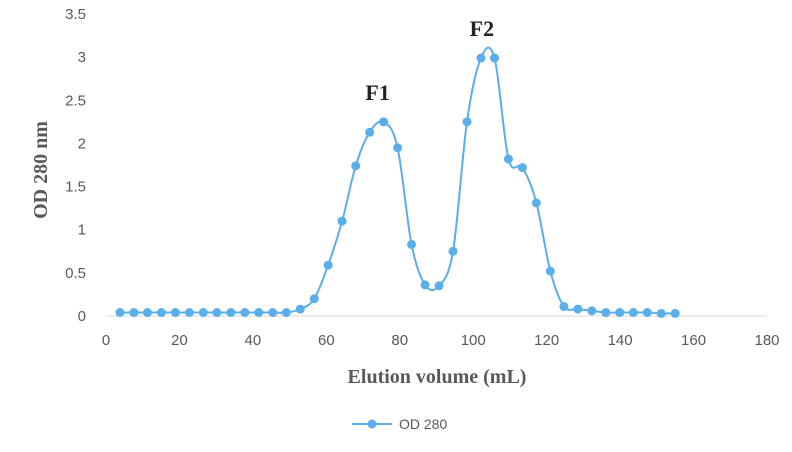 The width and height of the screenshot is (792, 452). What do you see at coordinates (372, 424) in the screenshot?
I see `legend-marker` at bounding box center [372, 424].